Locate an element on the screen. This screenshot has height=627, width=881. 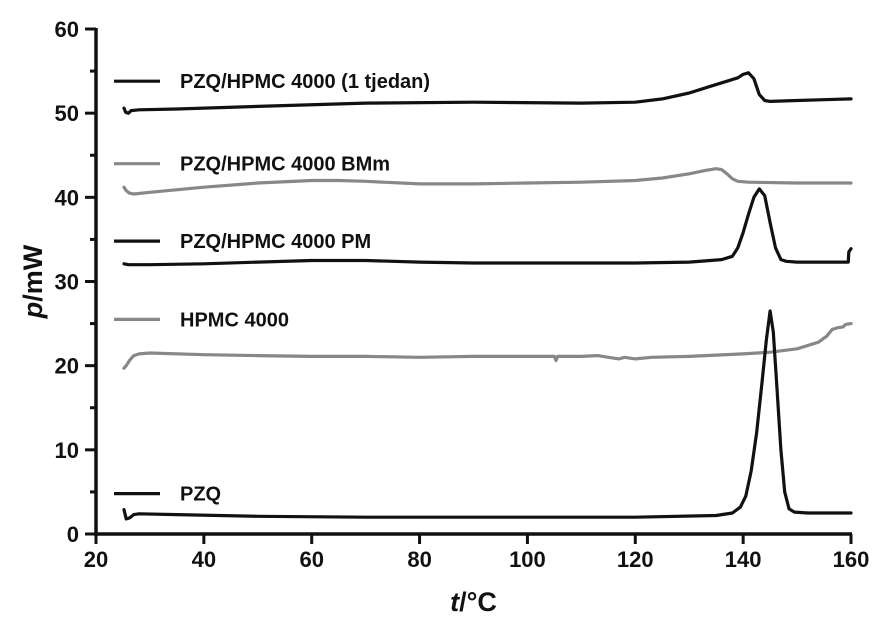
x-axis-symbol: t is located at coordinates (455, 602).